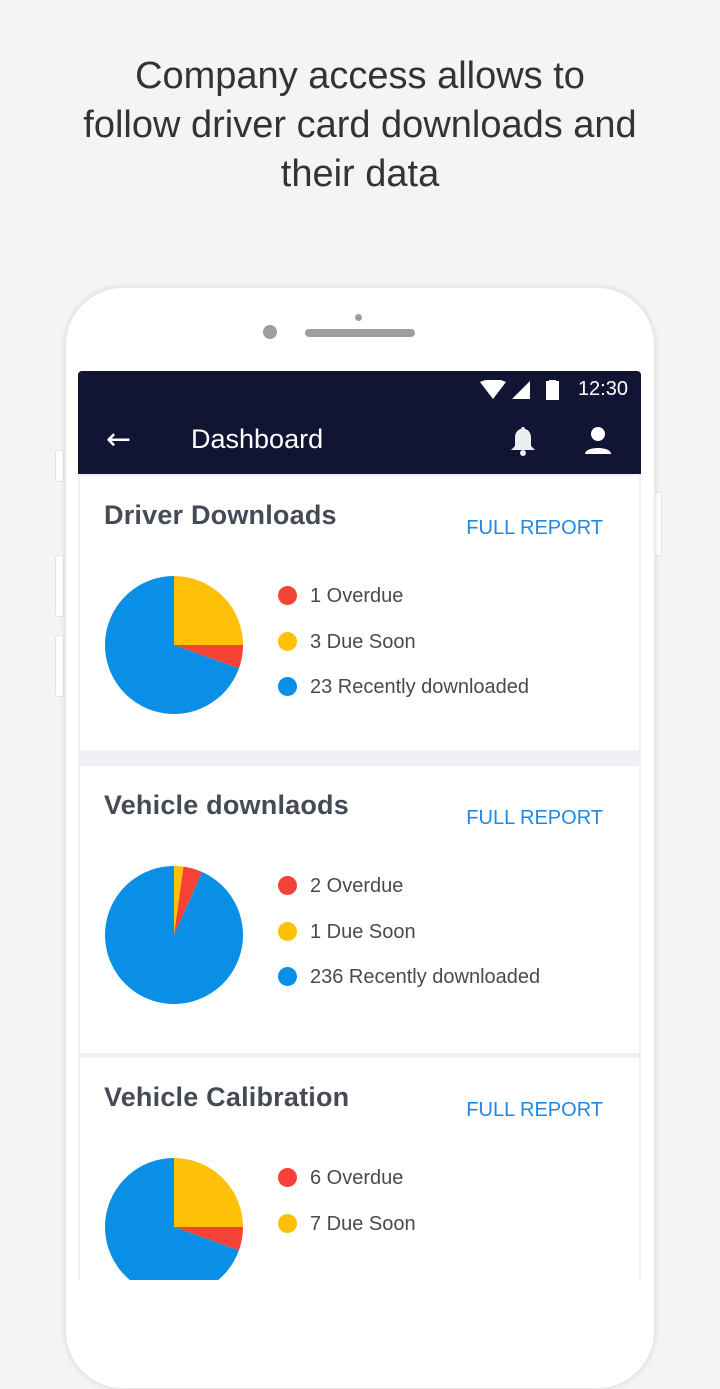 This screenshot has width=720, height=1389. I want to click on app-bar: ← Dashboard, so click(359, 442).